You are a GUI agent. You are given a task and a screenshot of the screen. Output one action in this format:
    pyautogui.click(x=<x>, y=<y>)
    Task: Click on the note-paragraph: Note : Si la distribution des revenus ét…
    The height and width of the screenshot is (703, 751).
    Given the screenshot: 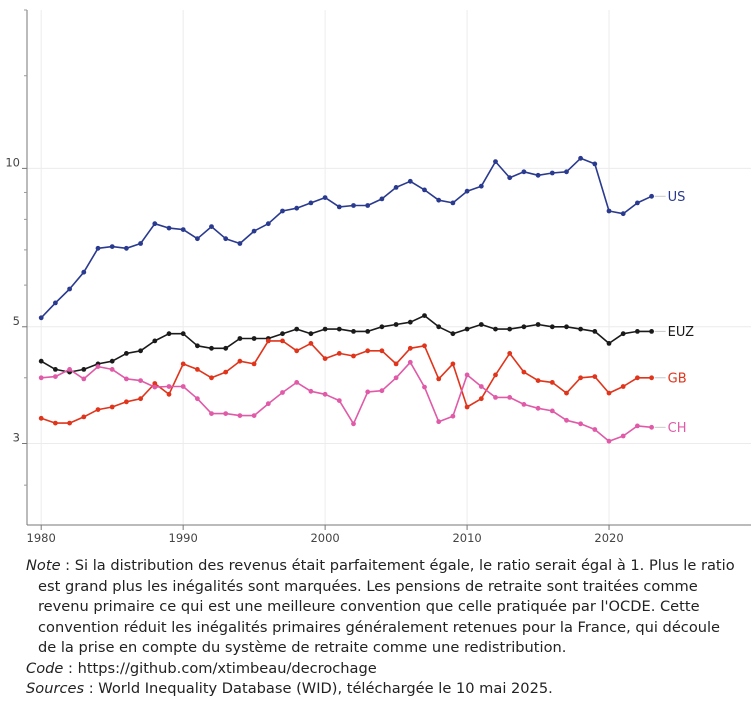 What is the action you would take?
    pyautogui.click(x=384, y=607)
    